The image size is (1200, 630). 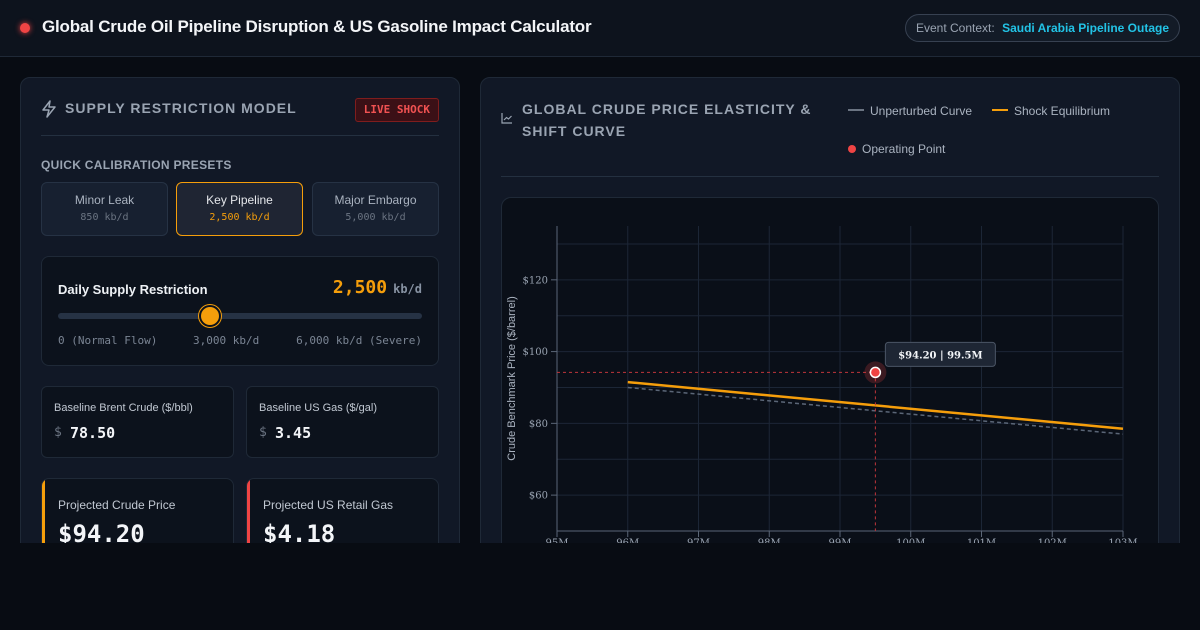 I want to click on slider-track, so click(x=240, y=316).